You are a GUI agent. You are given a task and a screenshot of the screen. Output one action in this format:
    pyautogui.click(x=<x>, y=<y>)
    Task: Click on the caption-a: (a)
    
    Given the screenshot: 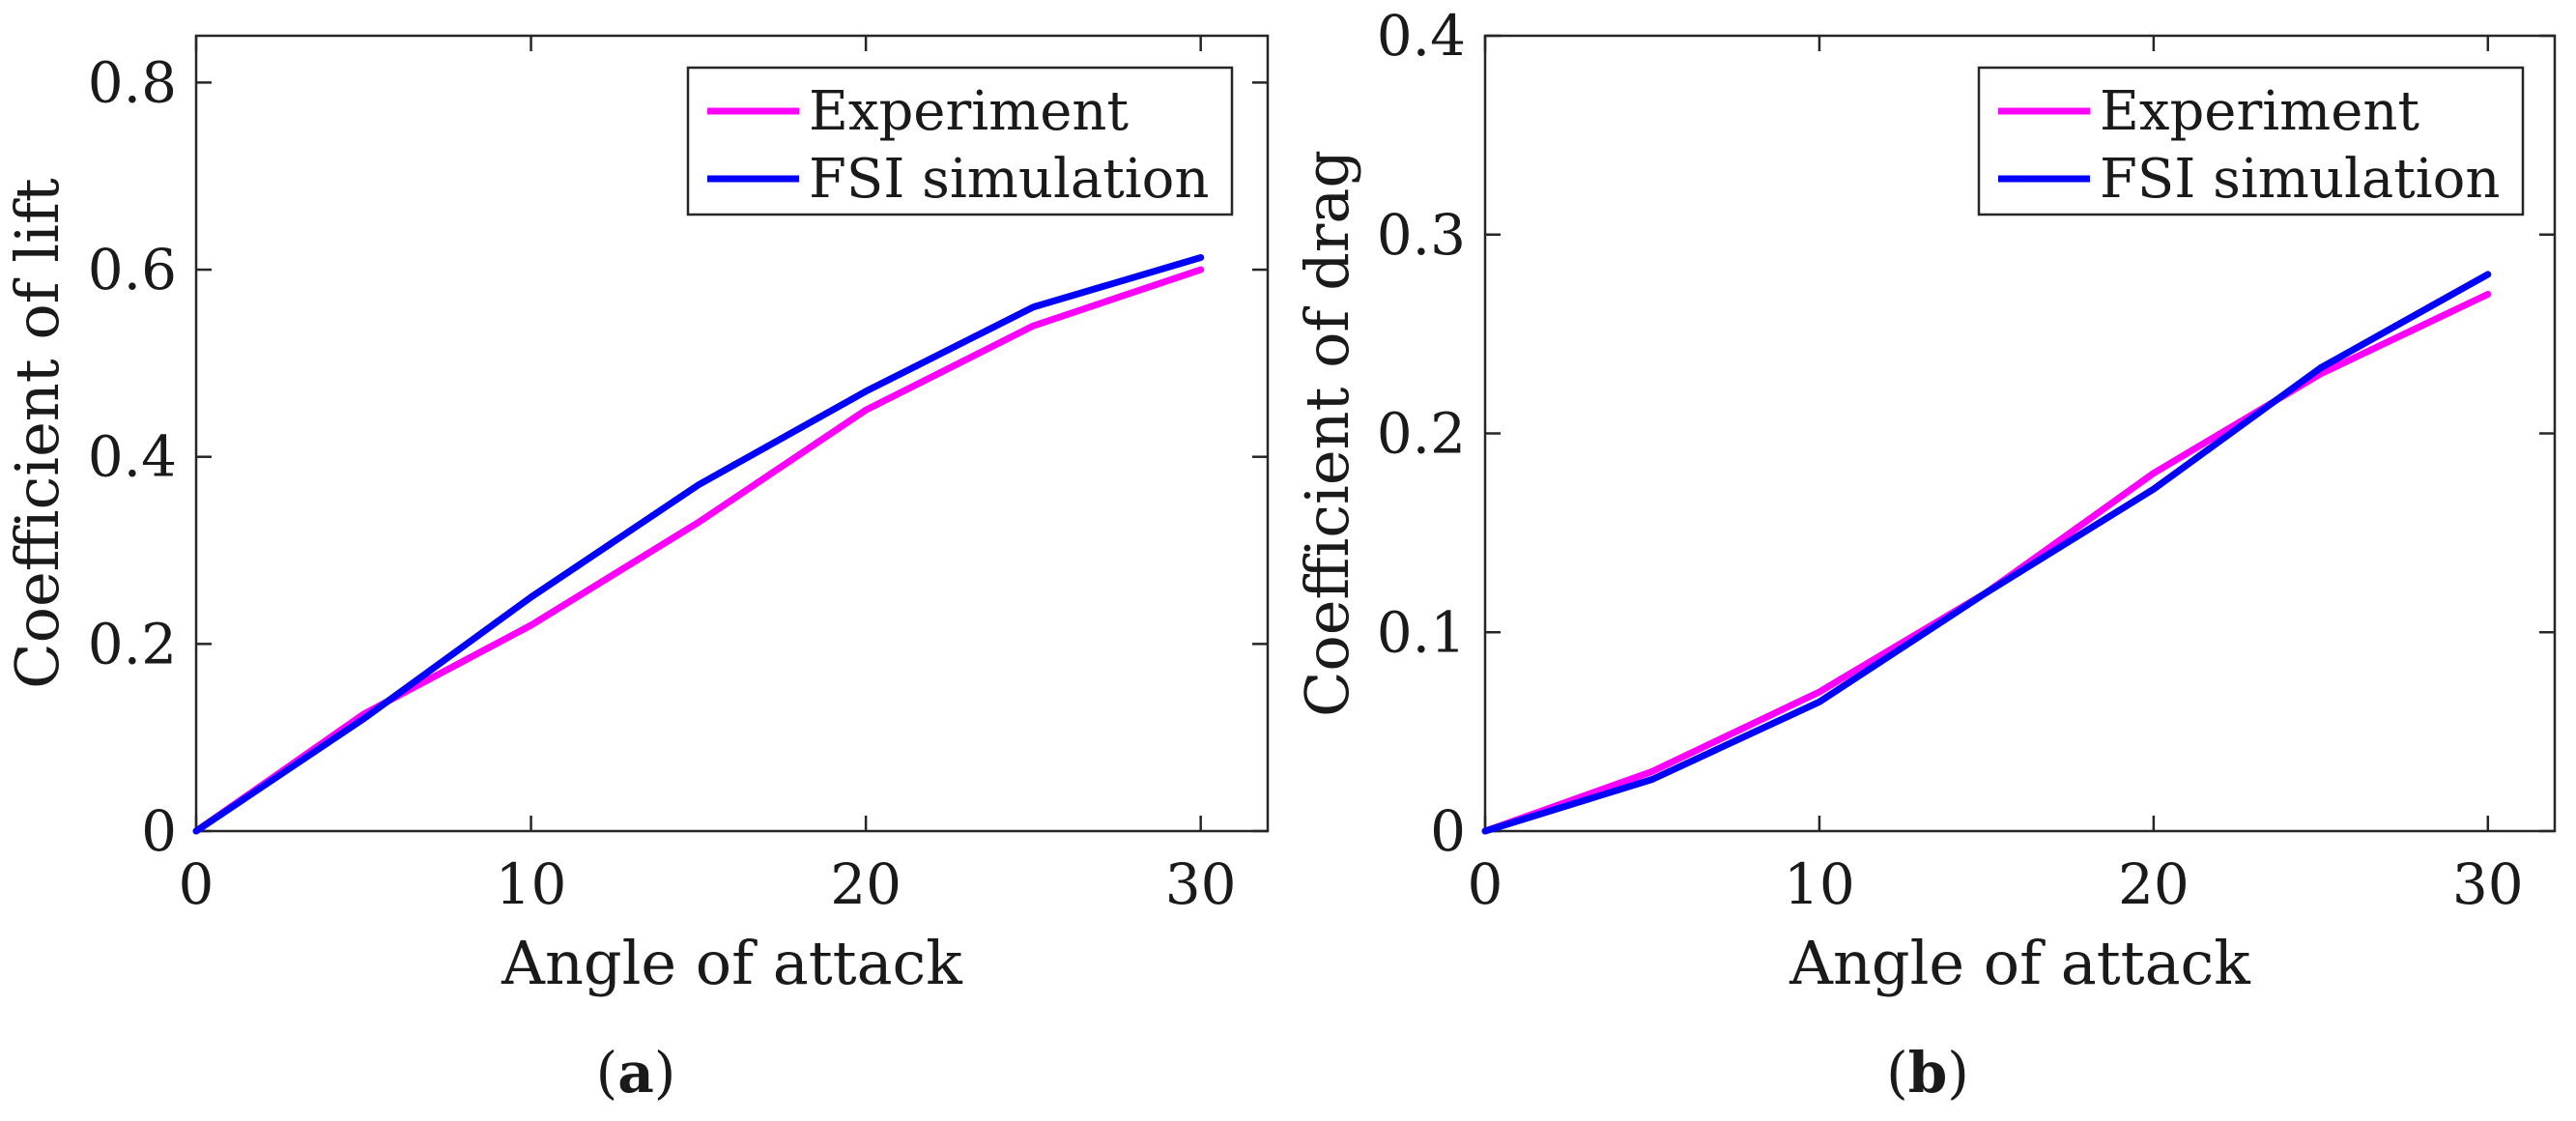 What is the action you would take?
    pyautogui.click(x=636, y=1073)
    